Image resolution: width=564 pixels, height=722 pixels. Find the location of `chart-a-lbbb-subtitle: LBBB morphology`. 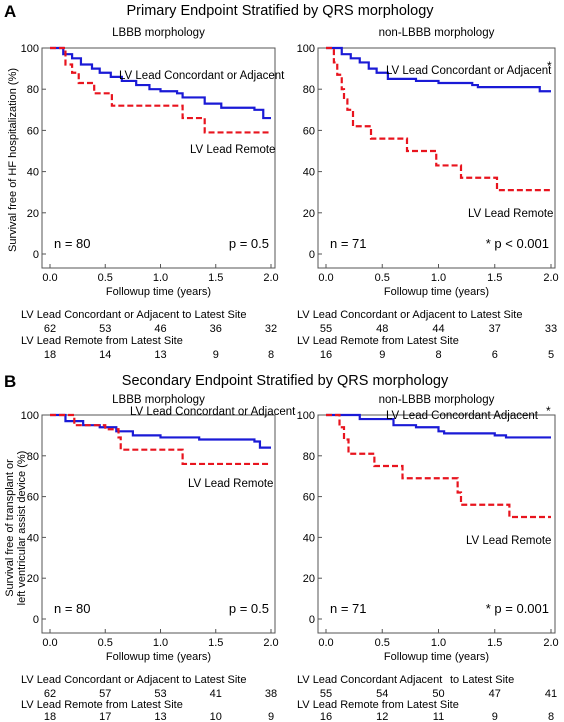

chart-a-lbbb-subtitle: LBBB morphology is located at coordinates (158, 33).